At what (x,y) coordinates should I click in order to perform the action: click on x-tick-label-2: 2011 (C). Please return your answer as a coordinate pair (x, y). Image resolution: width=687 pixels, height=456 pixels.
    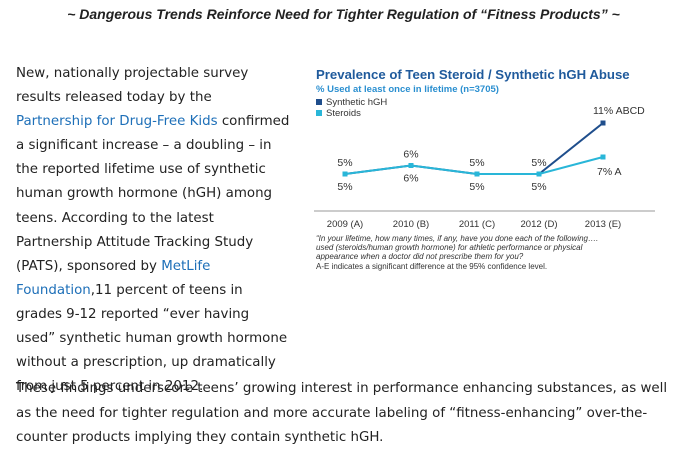
    Looking at the image, I should click on (477, 224).